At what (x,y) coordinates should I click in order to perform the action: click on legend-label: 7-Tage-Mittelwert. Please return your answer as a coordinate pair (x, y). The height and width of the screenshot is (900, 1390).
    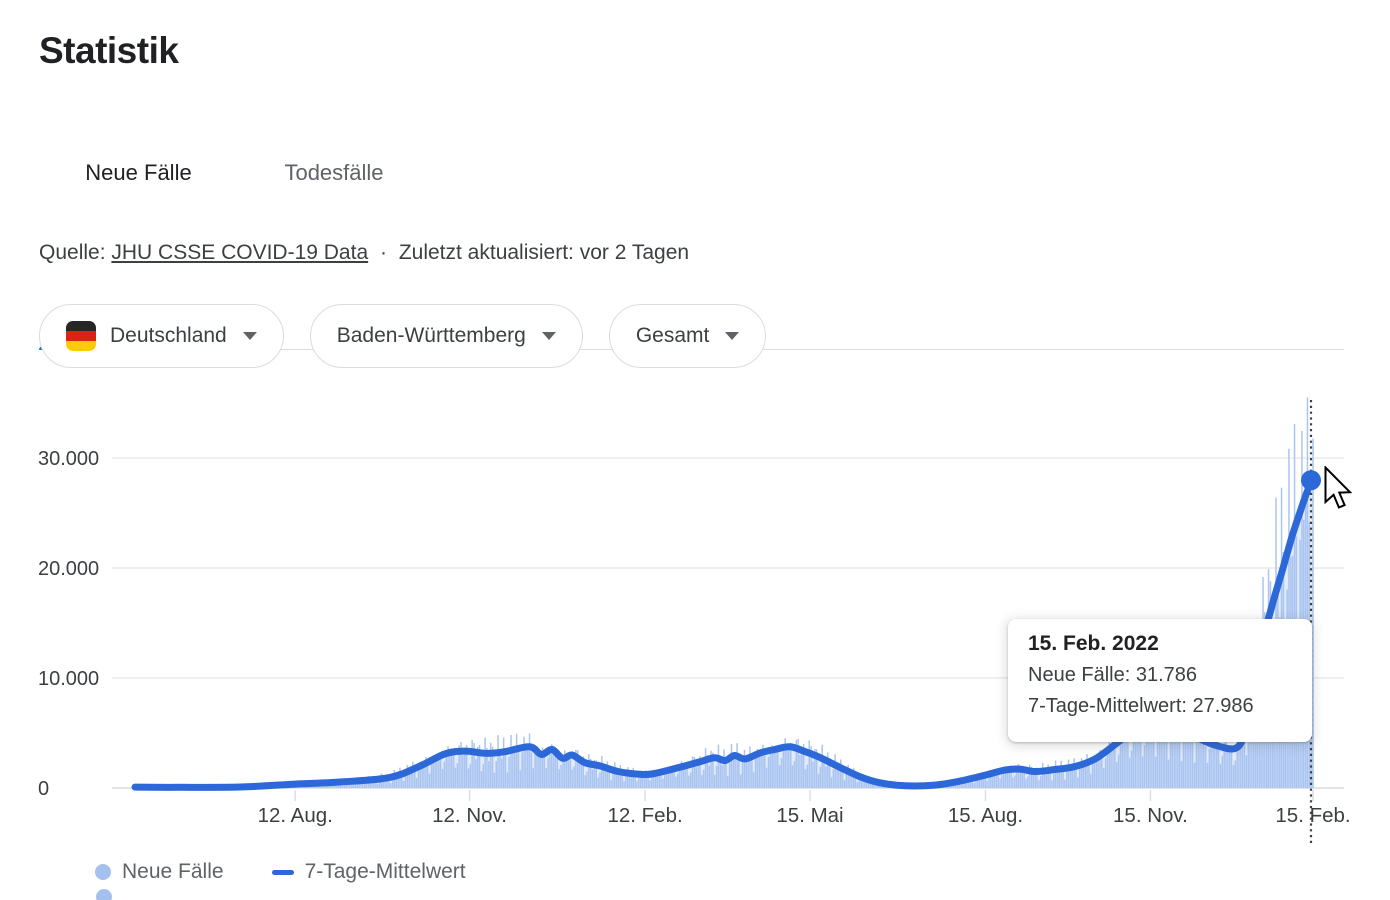
    Looking at the image, I should click on (385, 871).